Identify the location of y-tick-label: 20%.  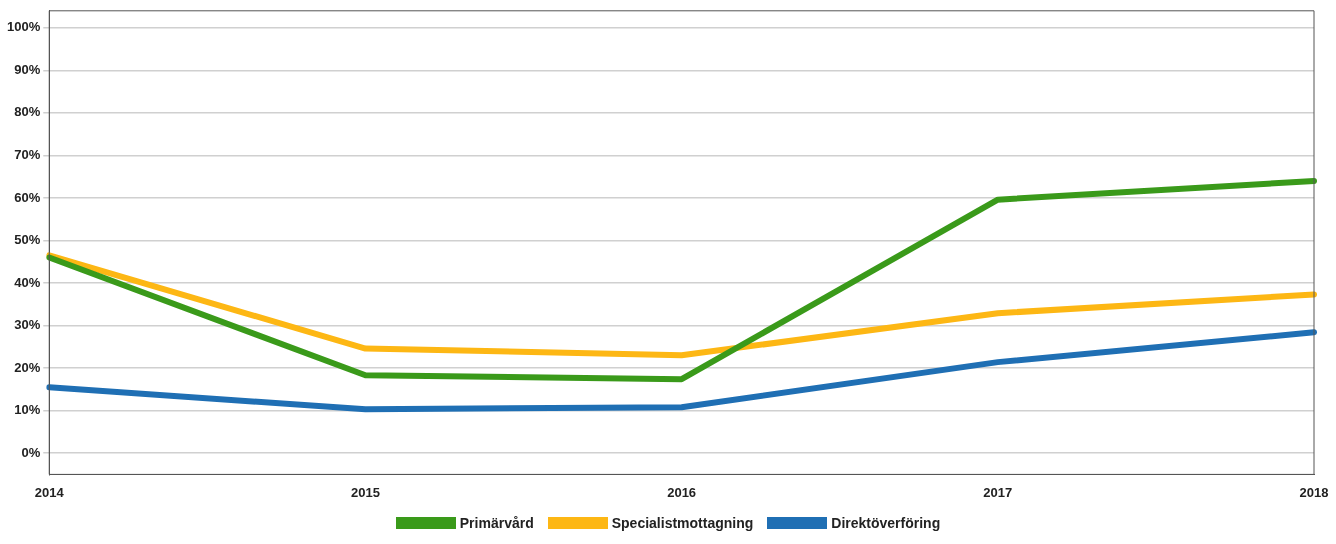
(27, 367).